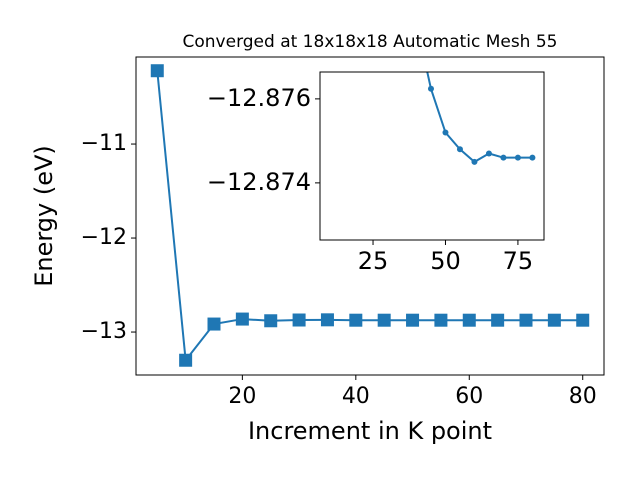  I want to click on y-tick-label: −12.876, so click(259, 98).